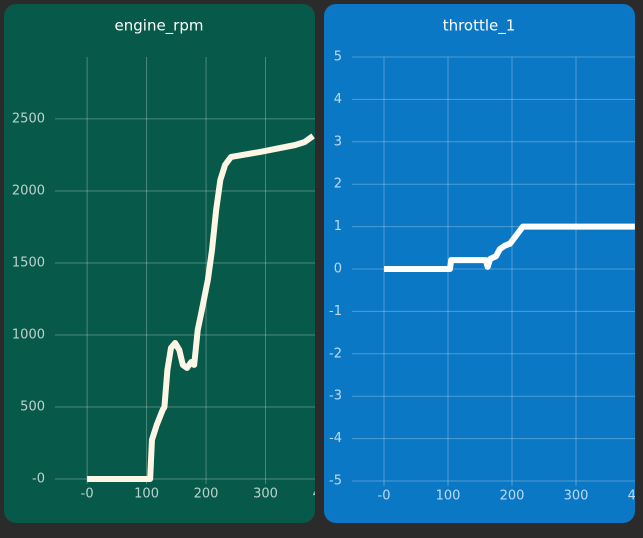  What do you see at coordinates (335, 481) in the screenshot?
I see `y-tick-label: -5` at bounding box center [335, 481].